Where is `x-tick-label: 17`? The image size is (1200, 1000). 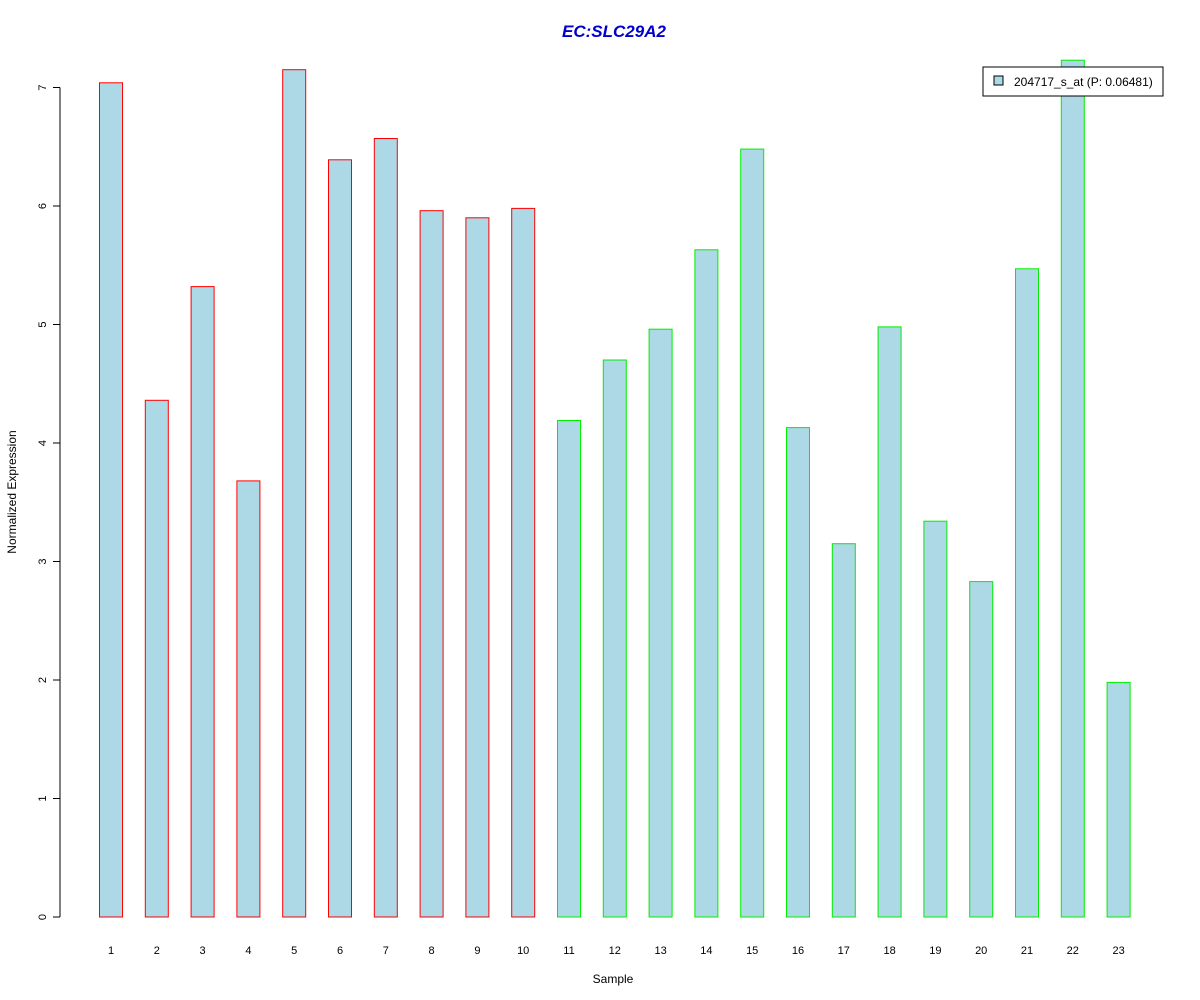
x-tick-label: 17 is located at coordinates (844, 951).